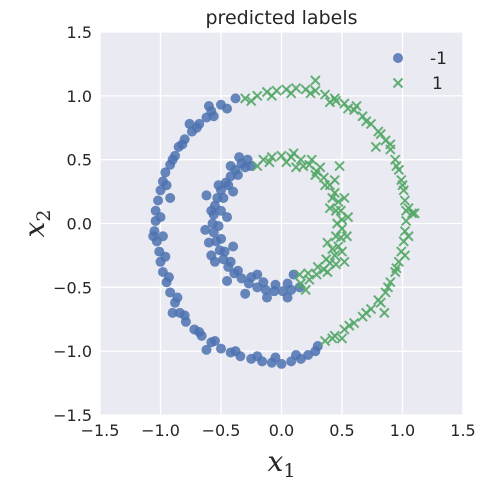 This screenshot has width=500, height=500. Describe the element at coordinates (160, 430) in the screenshot. I see `x-tick-label-1: −1.0` at that location.